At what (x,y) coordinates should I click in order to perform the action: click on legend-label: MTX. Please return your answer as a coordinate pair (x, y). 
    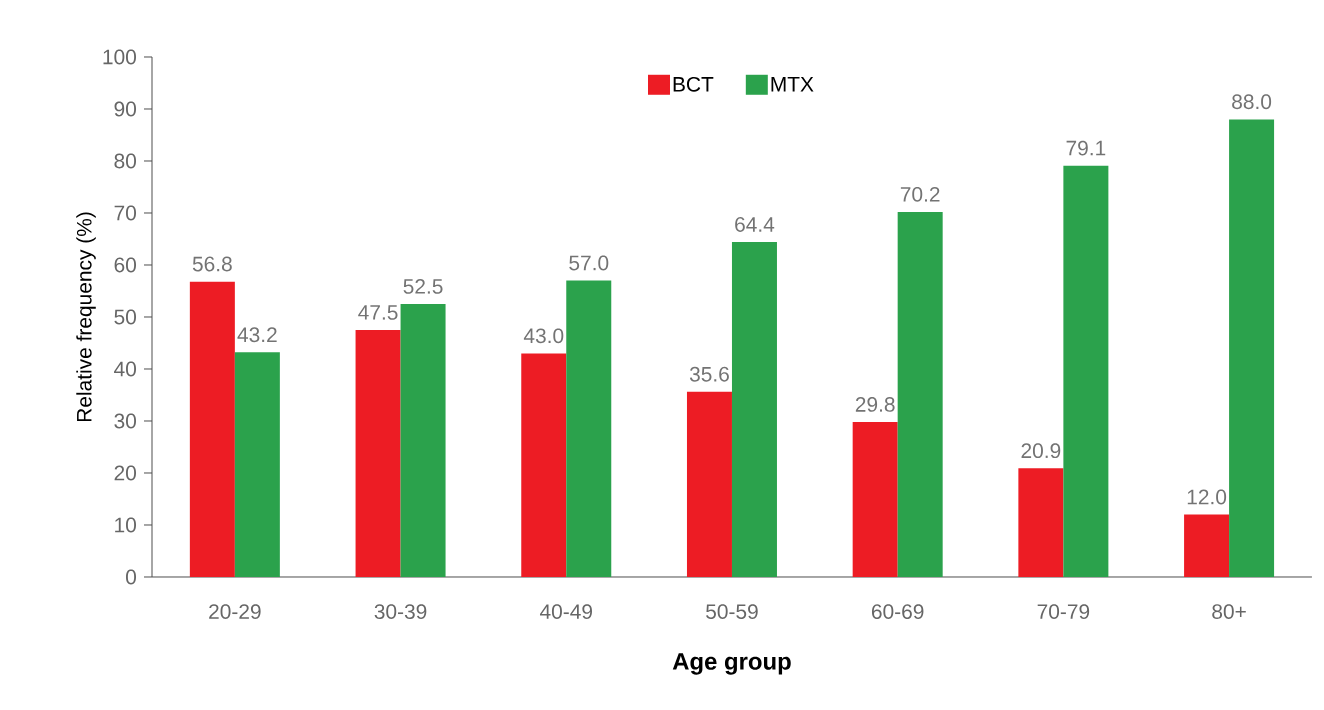
    Looking at the image, I should click on (792, 84).